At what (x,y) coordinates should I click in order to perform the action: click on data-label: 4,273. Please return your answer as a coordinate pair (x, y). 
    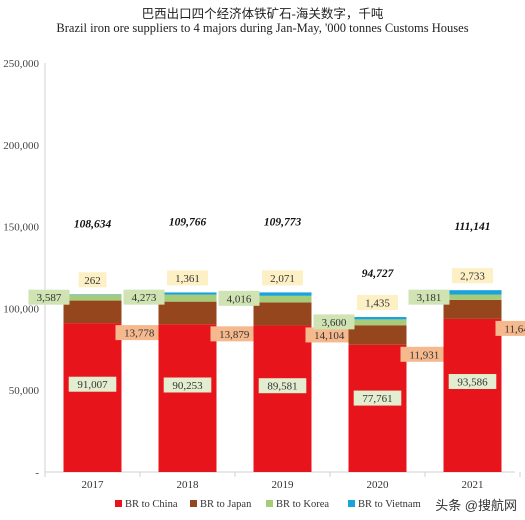
    Looking at the image, I should click on (144, 298).